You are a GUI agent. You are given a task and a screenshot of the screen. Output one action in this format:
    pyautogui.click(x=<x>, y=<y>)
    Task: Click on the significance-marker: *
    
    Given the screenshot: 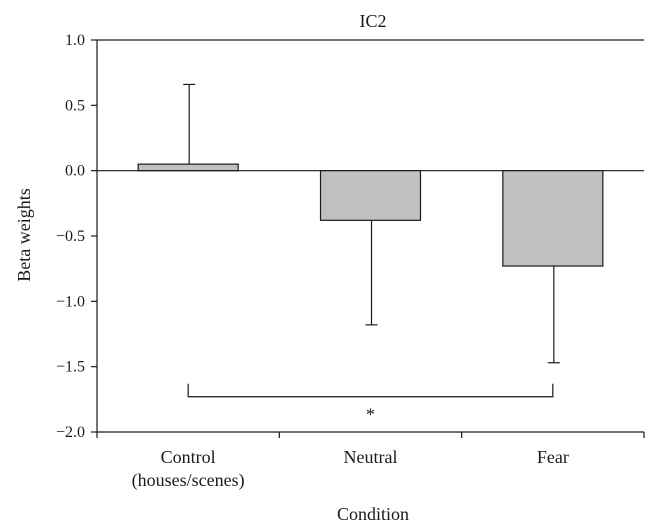 What is the action you would take?
    pyautogui.click(x=370, y=415)
    